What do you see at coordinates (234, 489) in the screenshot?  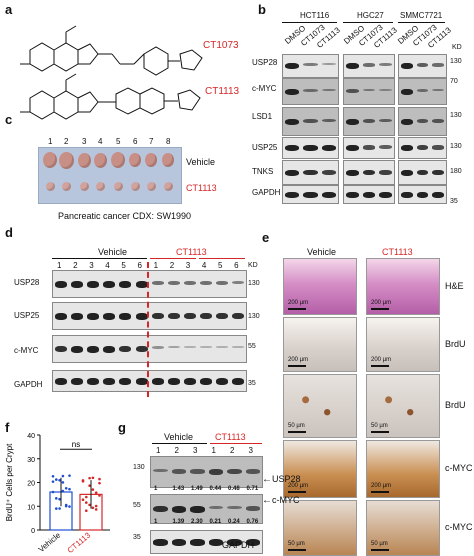 I see `quant-value: 0.48` at bounding box center [234, 489].